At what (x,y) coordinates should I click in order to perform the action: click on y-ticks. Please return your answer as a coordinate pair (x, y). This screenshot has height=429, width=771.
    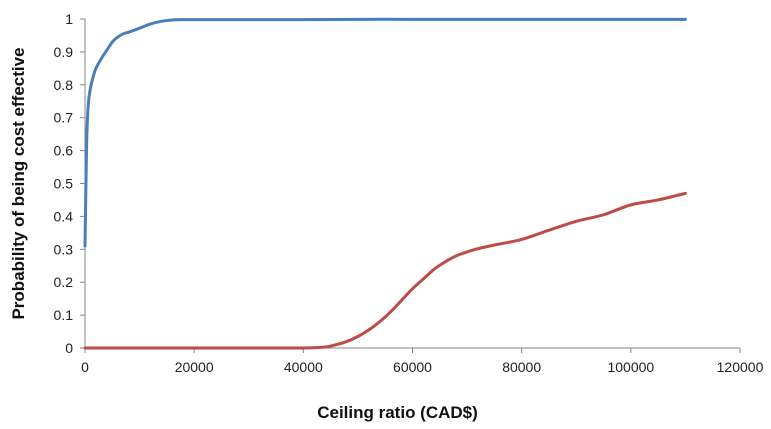
    Looking at the image, I should click on (82, 183).